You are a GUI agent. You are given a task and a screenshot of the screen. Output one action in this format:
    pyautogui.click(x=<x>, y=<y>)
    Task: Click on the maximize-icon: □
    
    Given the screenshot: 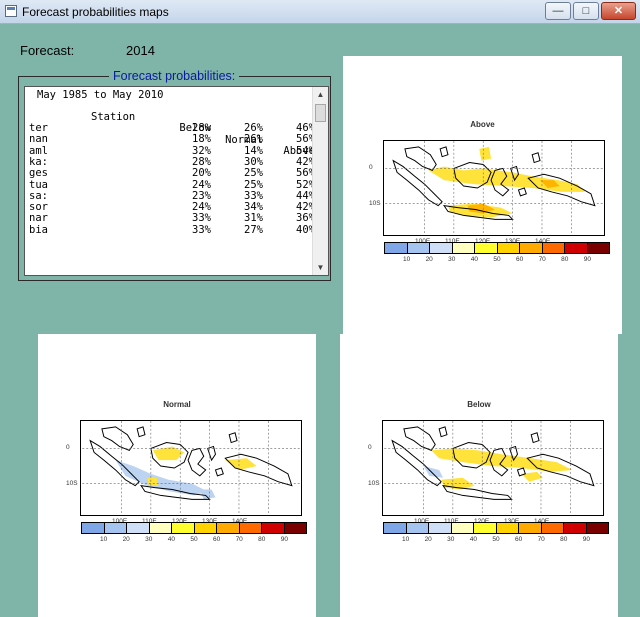 What is the action you would take?
    pyautogui.click(x=586, y=11)
    